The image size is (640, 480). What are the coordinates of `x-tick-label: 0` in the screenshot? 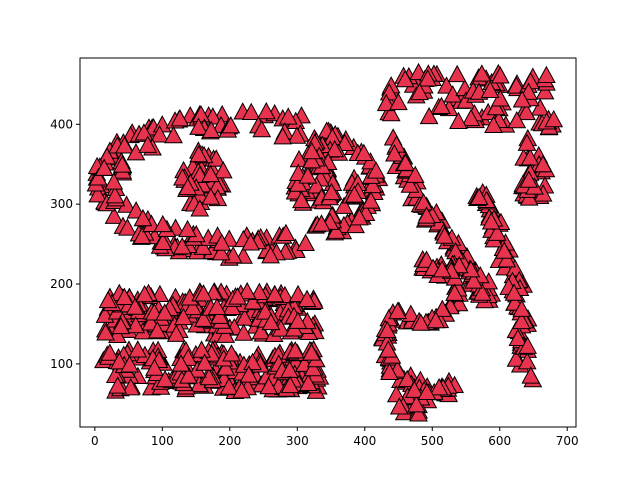 It's located at (95, 441).